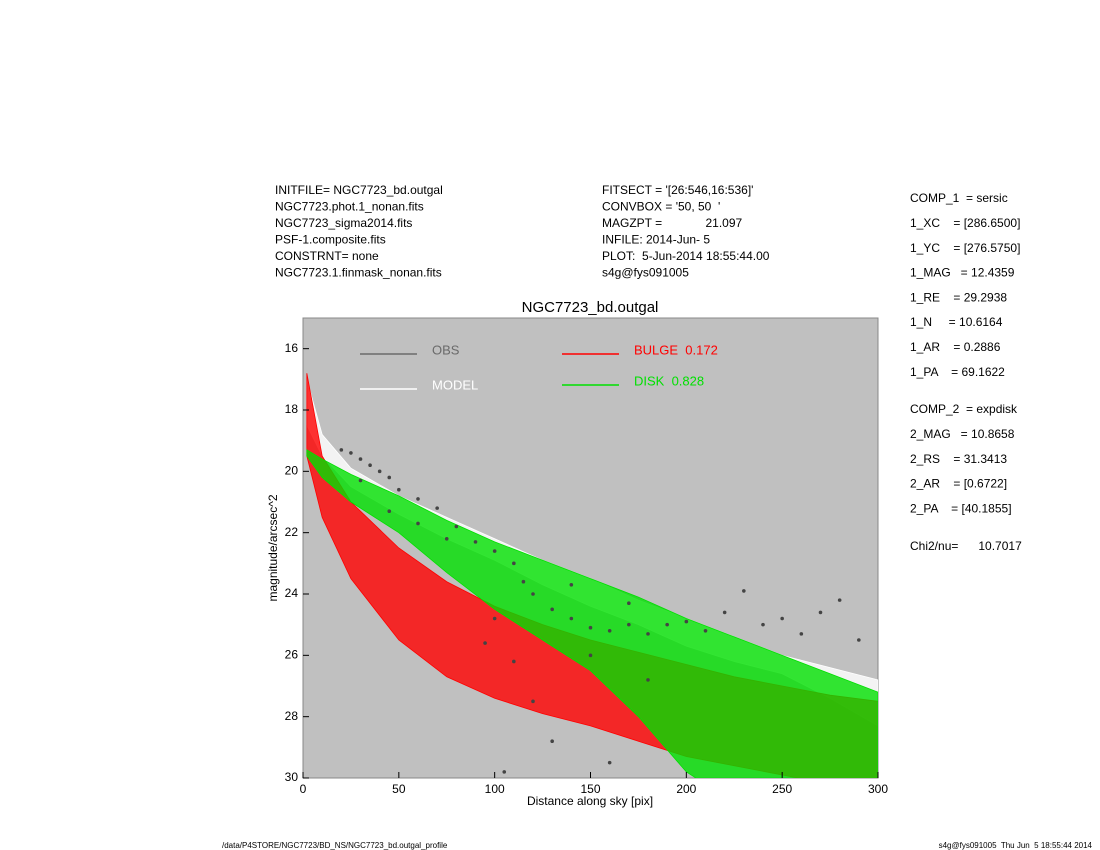 The width and height of the screenshot is (1100, 850). What do you see at coordinates (958, 484) in the screenshot?
I see `parameter: 2_AR = [0.6722]` at bounding box center [958, 484].